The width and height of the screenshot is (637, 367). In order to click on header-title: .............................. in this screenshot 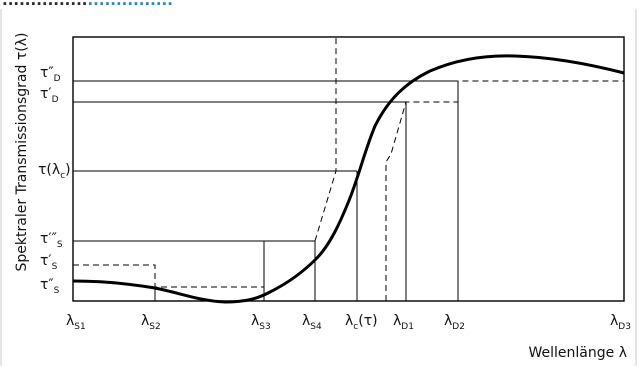, I will do `click(87, 4)`.